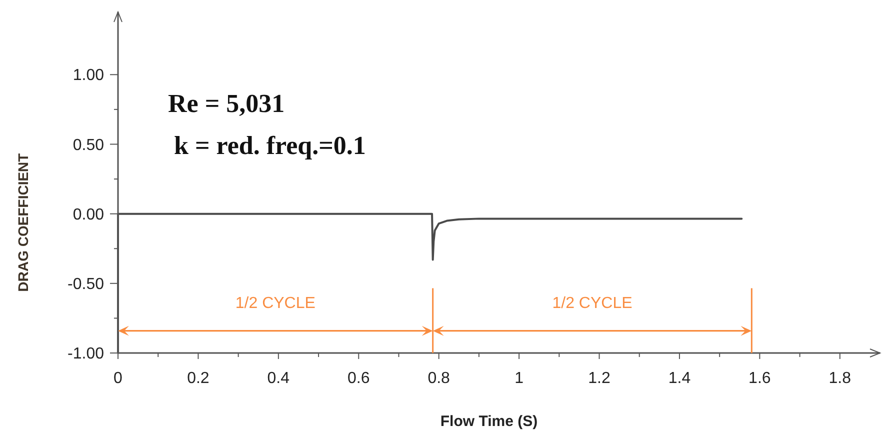 This screenshot has width=886, height=444. Describe the element at coordinates (759, 378) in the screenshot. I see `x-tick-label: 1.6` at that location.